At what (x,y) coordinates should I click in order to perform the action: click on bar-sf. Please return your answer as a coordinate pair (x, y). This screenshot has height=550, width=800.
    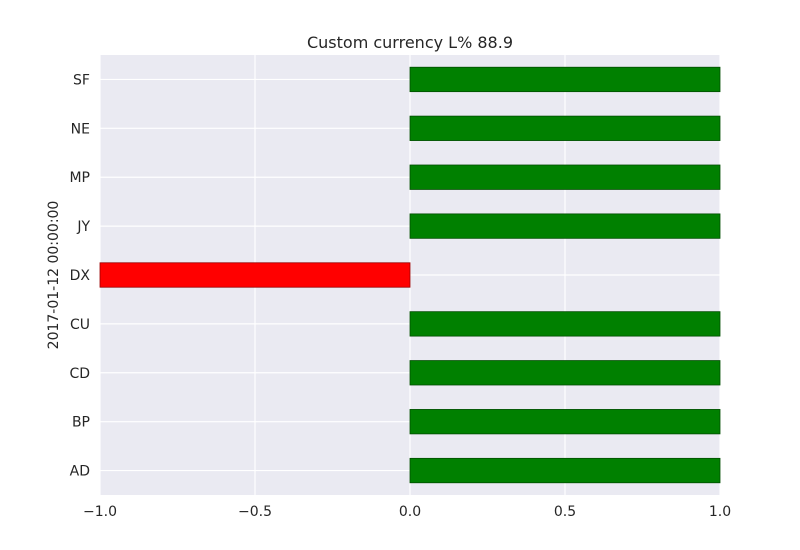
    Looking at the image, I should click on (565, 79).